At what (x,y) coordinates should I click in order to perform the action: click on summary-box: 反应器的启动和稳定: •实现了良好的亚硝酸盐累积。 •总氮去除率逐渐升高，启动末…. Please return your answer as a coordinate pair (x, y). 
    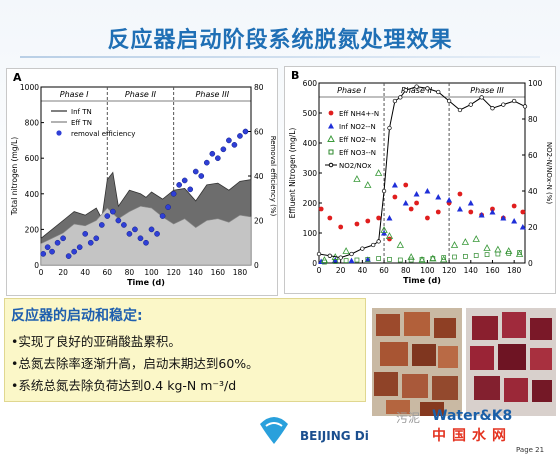
    Looking at the image, I should click on (185, 350).